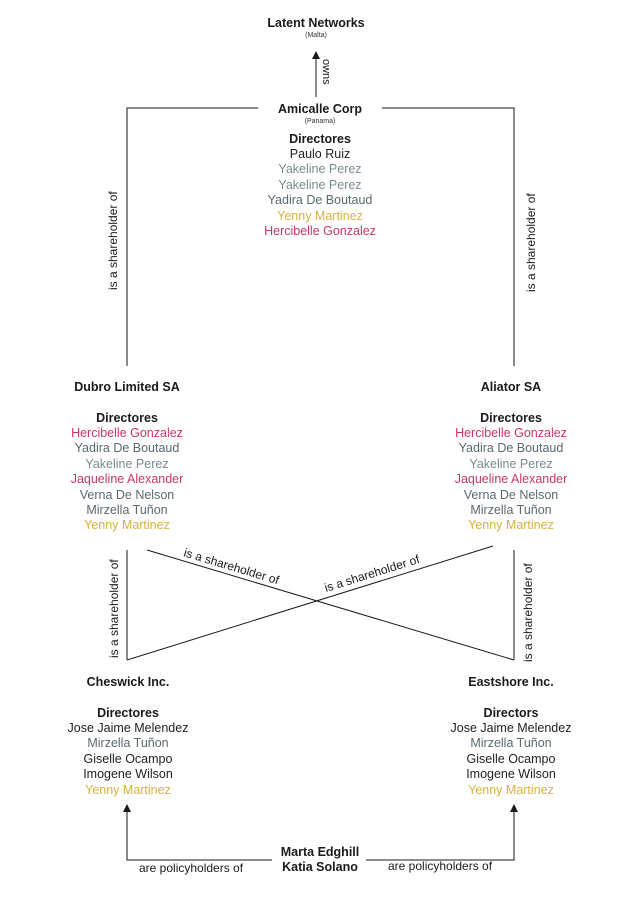  I want to click on owns-label: owns, so click(326, 72).